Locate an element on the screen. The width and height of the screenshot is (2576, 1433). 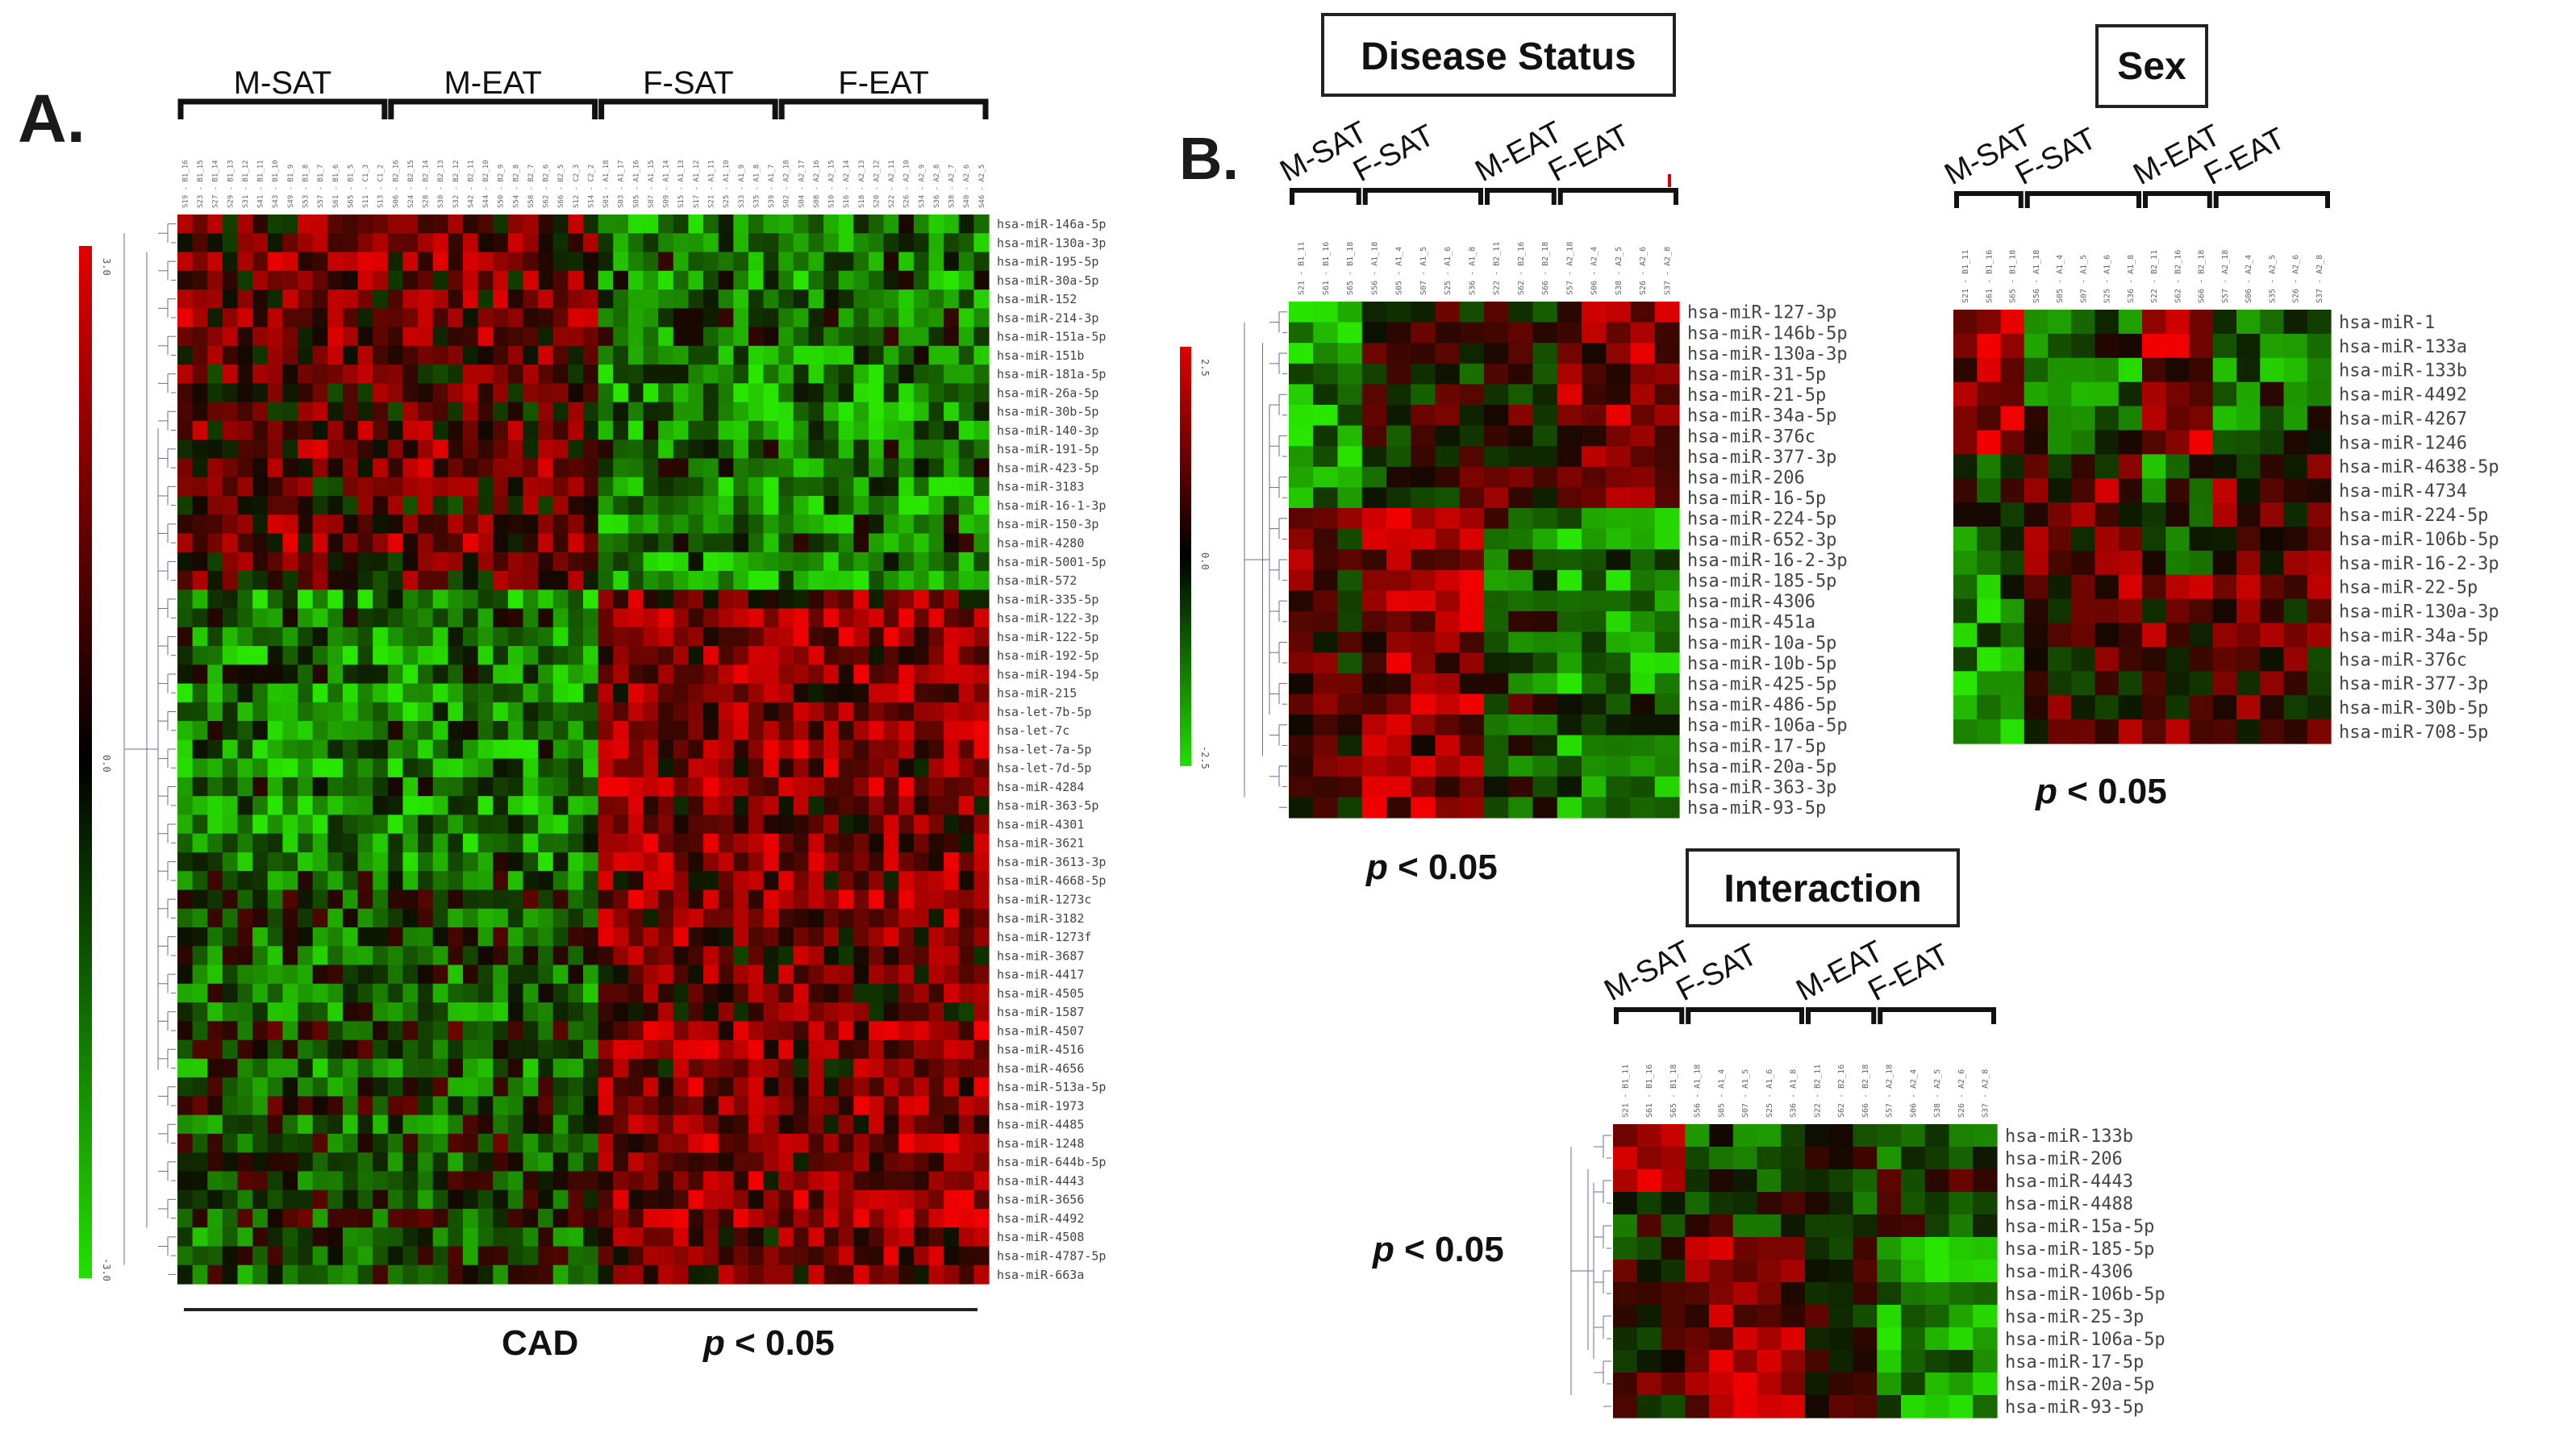
row-label: hsa-miR-652-3p is located at coordinates (1761, 540).